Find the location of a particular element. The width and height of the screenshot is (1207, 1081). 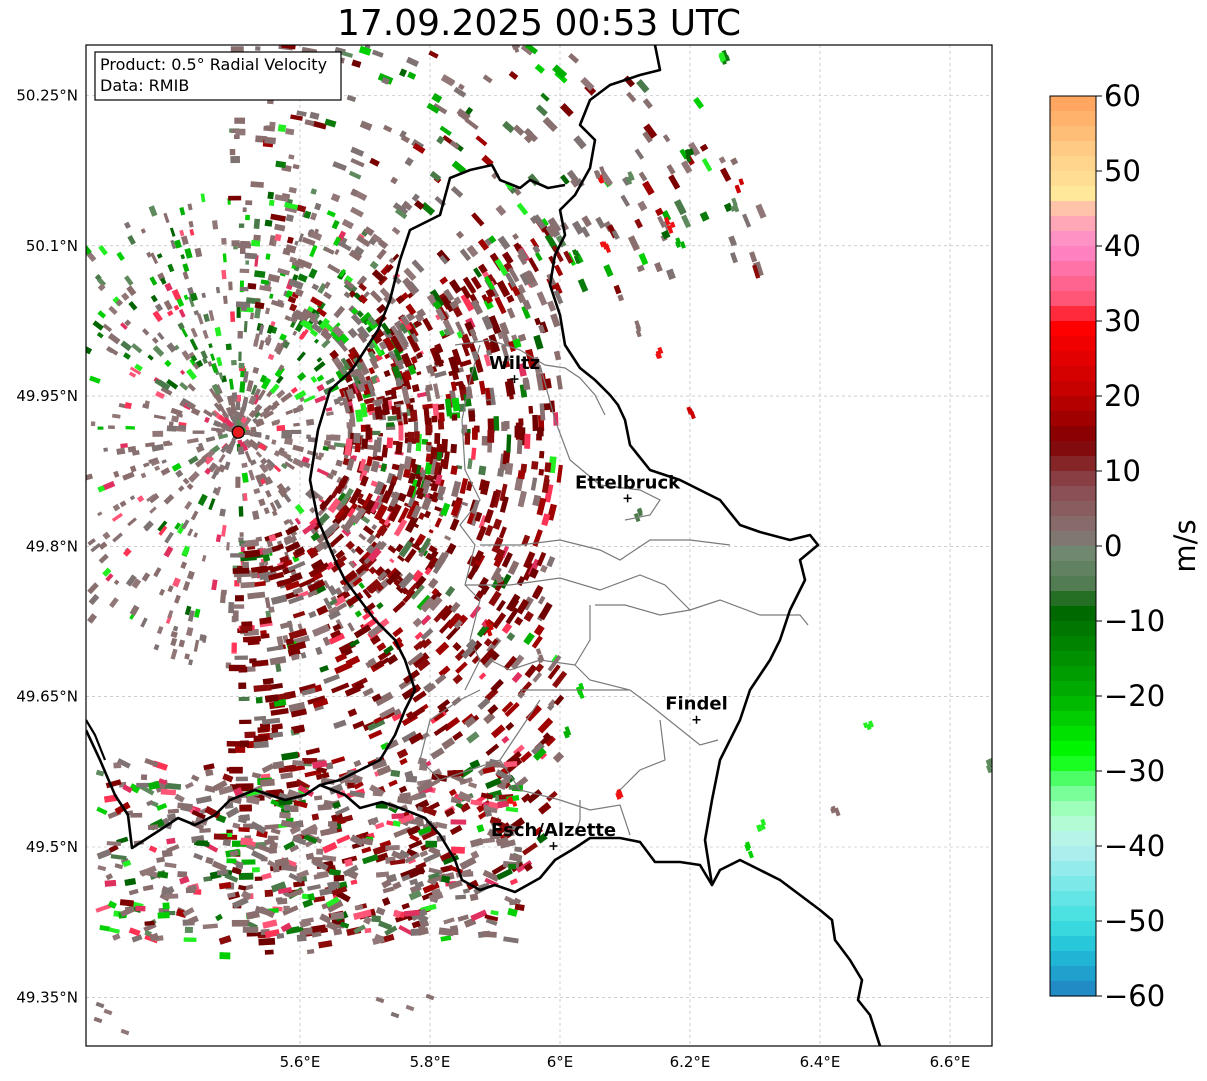

lon-tick-label: 5.8°E is located at coordinates (430, 1062).